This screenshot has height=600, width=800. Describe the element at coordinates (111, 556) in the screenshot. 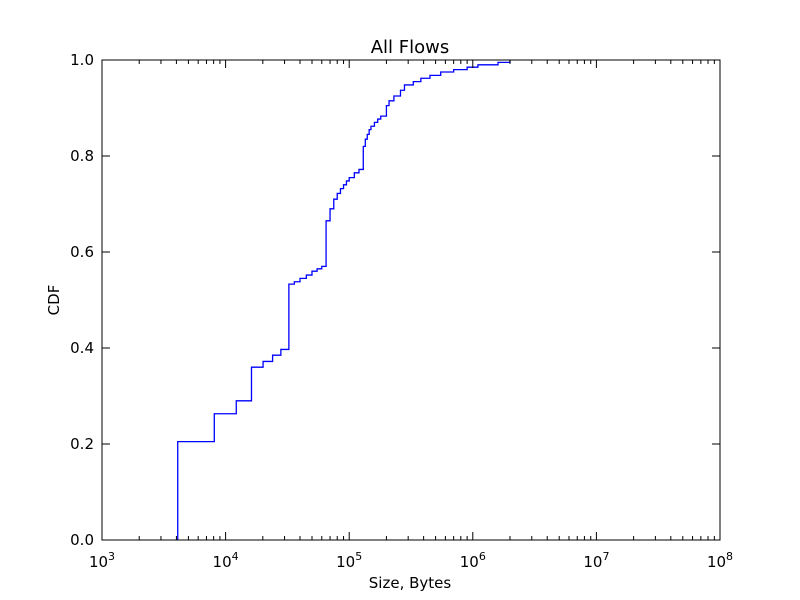

I see `x-tick-label-exponent: 3` at that location.